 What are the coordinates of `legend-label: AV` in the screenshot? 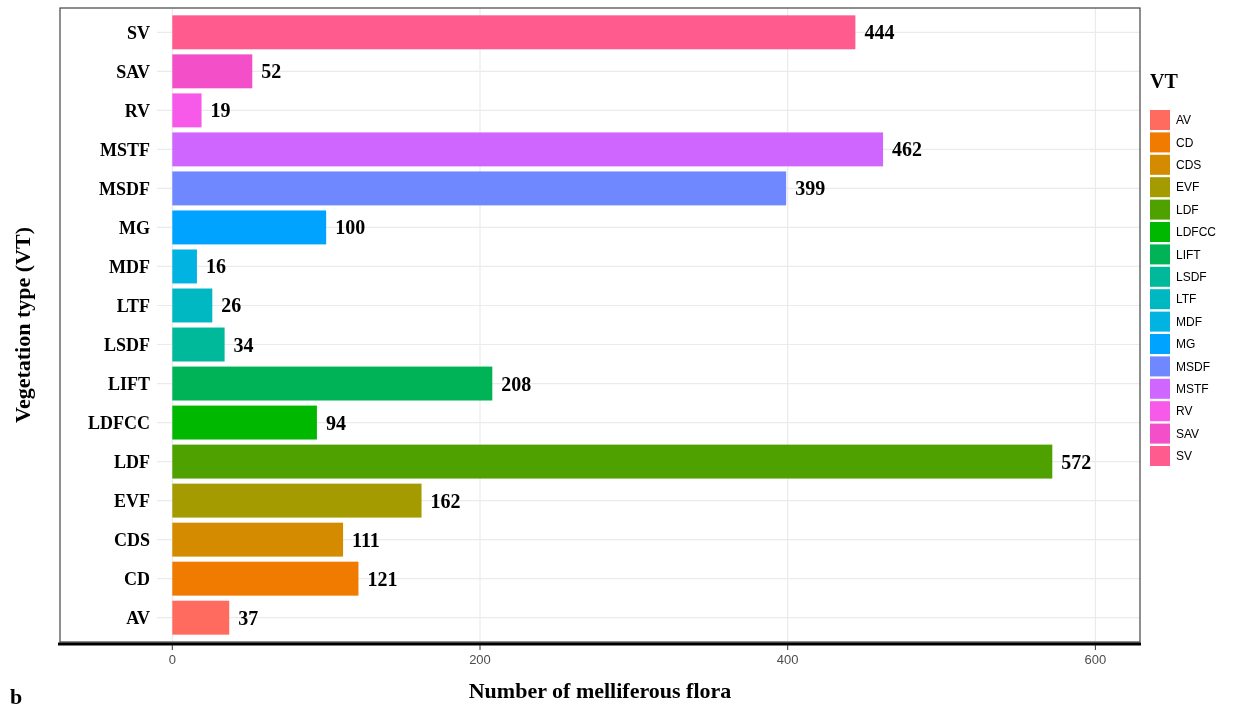 It's located at (1184, 120).